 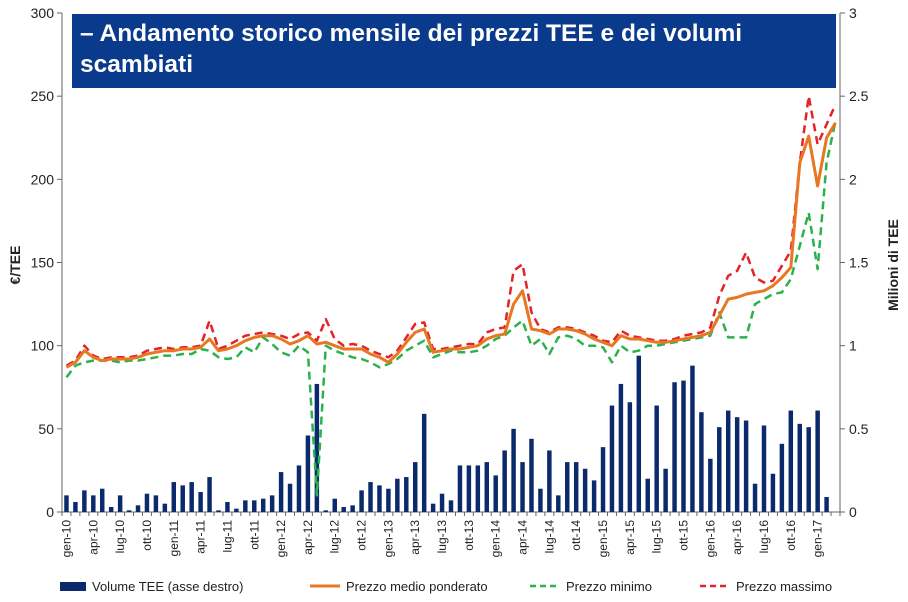 What do you see at coordinates (684, 535) in the screenshot?
I see `x-tick-label: ott-15` at bounding box center [684, 535].